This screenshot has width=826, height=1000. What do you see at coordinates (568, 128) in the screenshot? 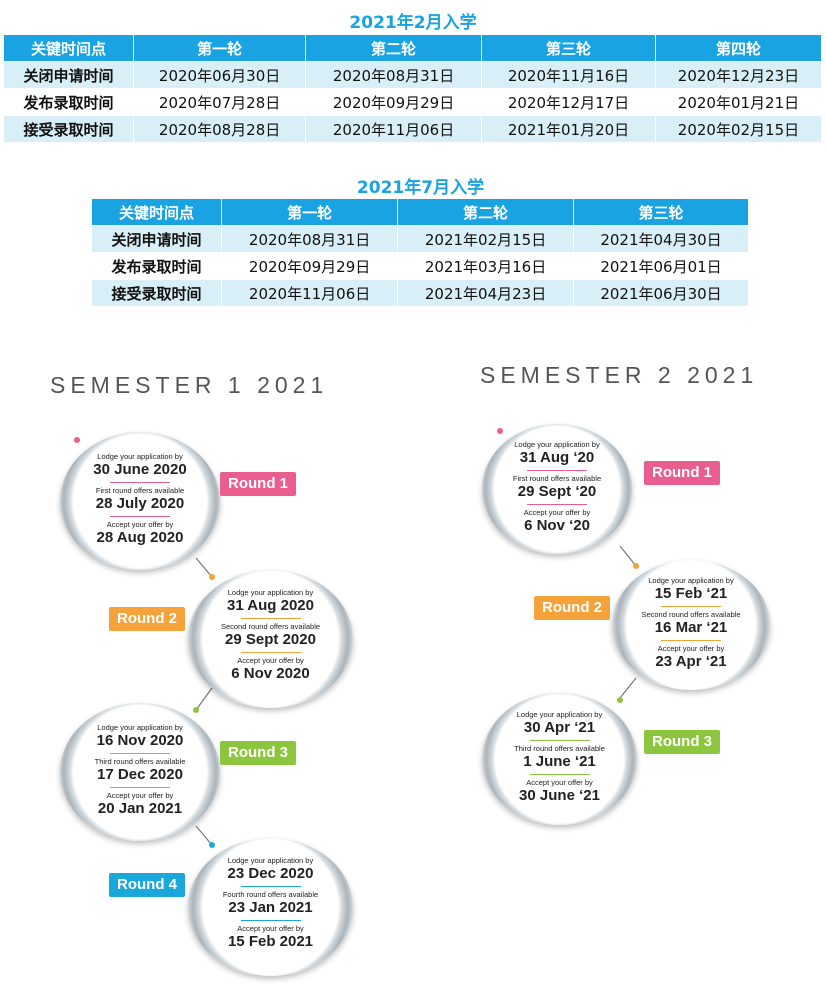
I see `table-cell: 2021年01月20日` at bounding box center [568, 128].